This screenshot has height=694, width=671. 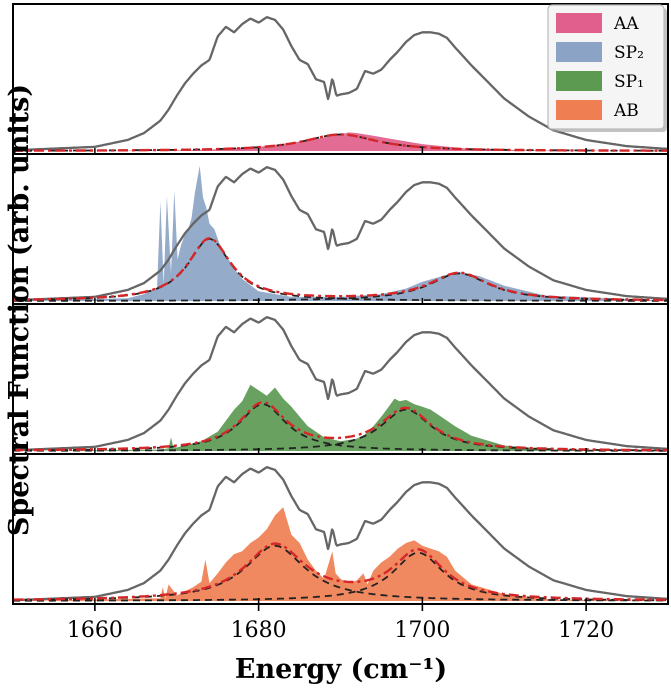 What do you see at coordinates (19, 310) in the screenshot?
I see `y-axis-label: Spectral Function (arb. units)` at bounding box center [19, 310].